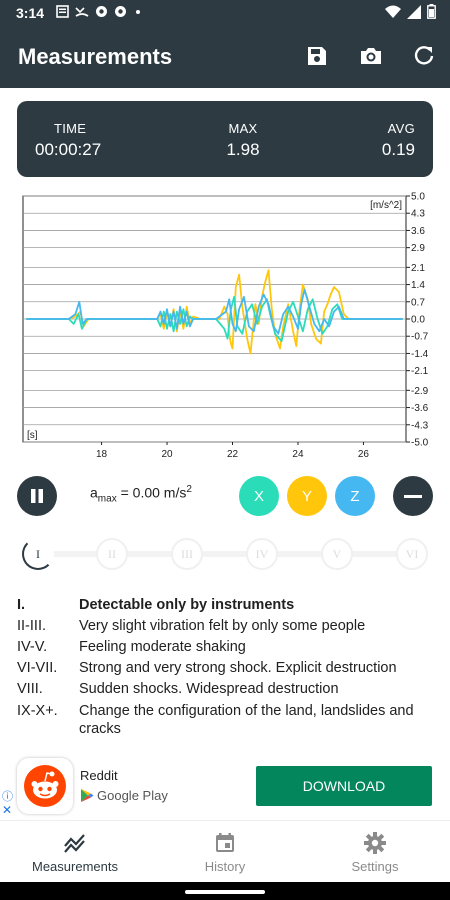 Image resolution: width=450 pixels, height=900 pixels. Describe the element at coordinates (209, 689) in the screenshot. I see `legend-text: Sudden shocks. Widespread destruction` at that location.